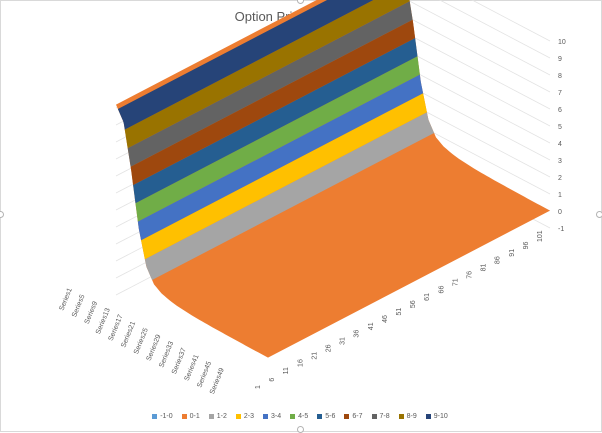 This screenshot has width=602, height=433. What do you see at coordinates (384, 416) in the screenshot?
I see `legend-label: 7-8` at bounding box center [384, 416].